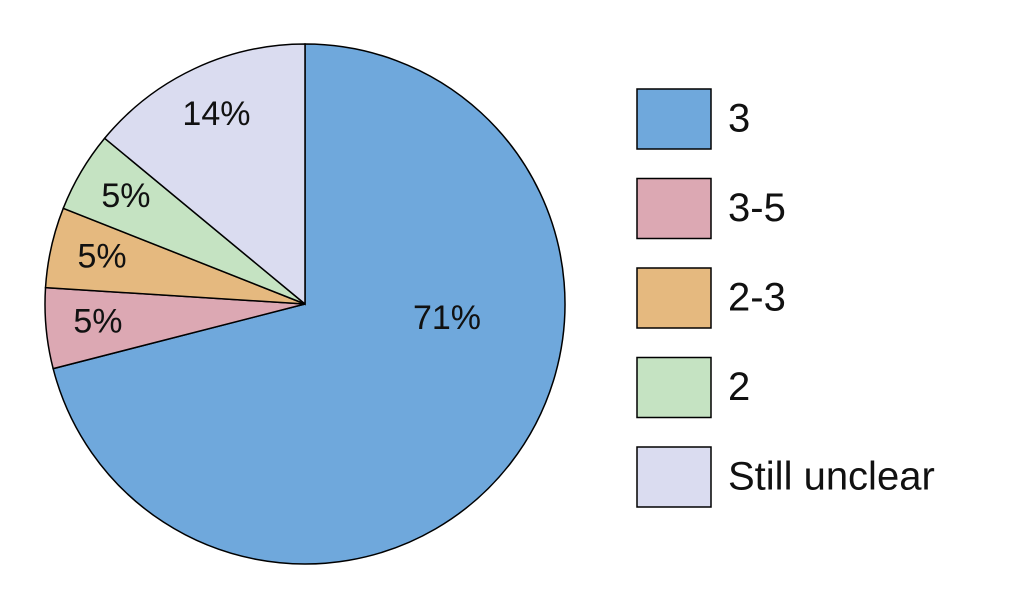 The image size is (1027, 601). What do you see at coordinates (739, 387) in the screenshot?
I see `legend-label: 2` at bounding box center [739, 387].